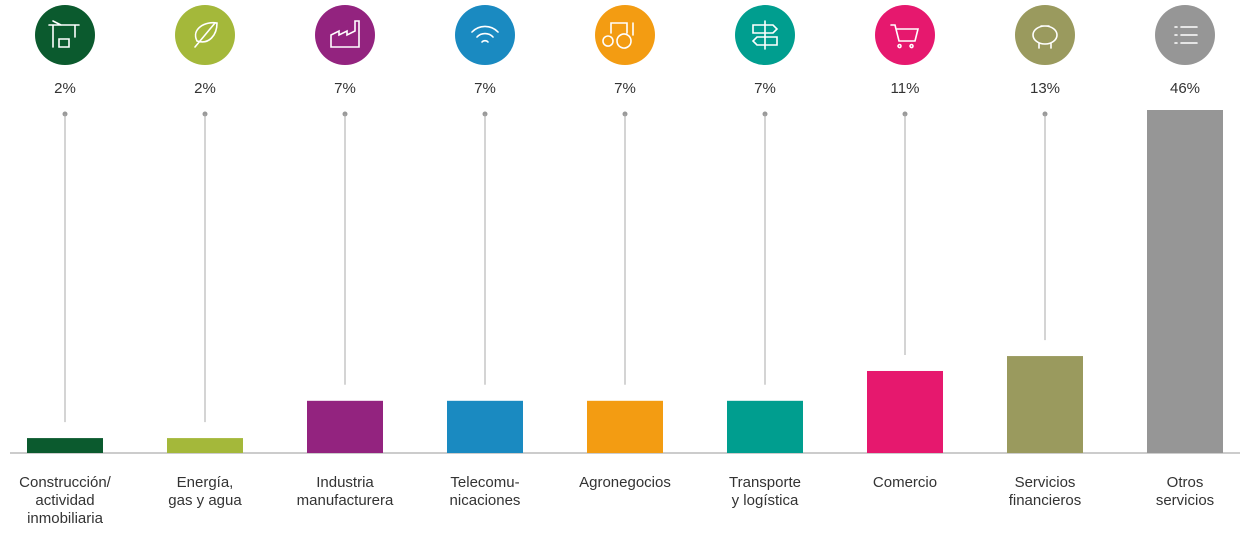 This screenshot has width=1240, height=535. Describe the element at coordinates (1185, 88) in the screenshot. I see `value-label: 46%` at that location.